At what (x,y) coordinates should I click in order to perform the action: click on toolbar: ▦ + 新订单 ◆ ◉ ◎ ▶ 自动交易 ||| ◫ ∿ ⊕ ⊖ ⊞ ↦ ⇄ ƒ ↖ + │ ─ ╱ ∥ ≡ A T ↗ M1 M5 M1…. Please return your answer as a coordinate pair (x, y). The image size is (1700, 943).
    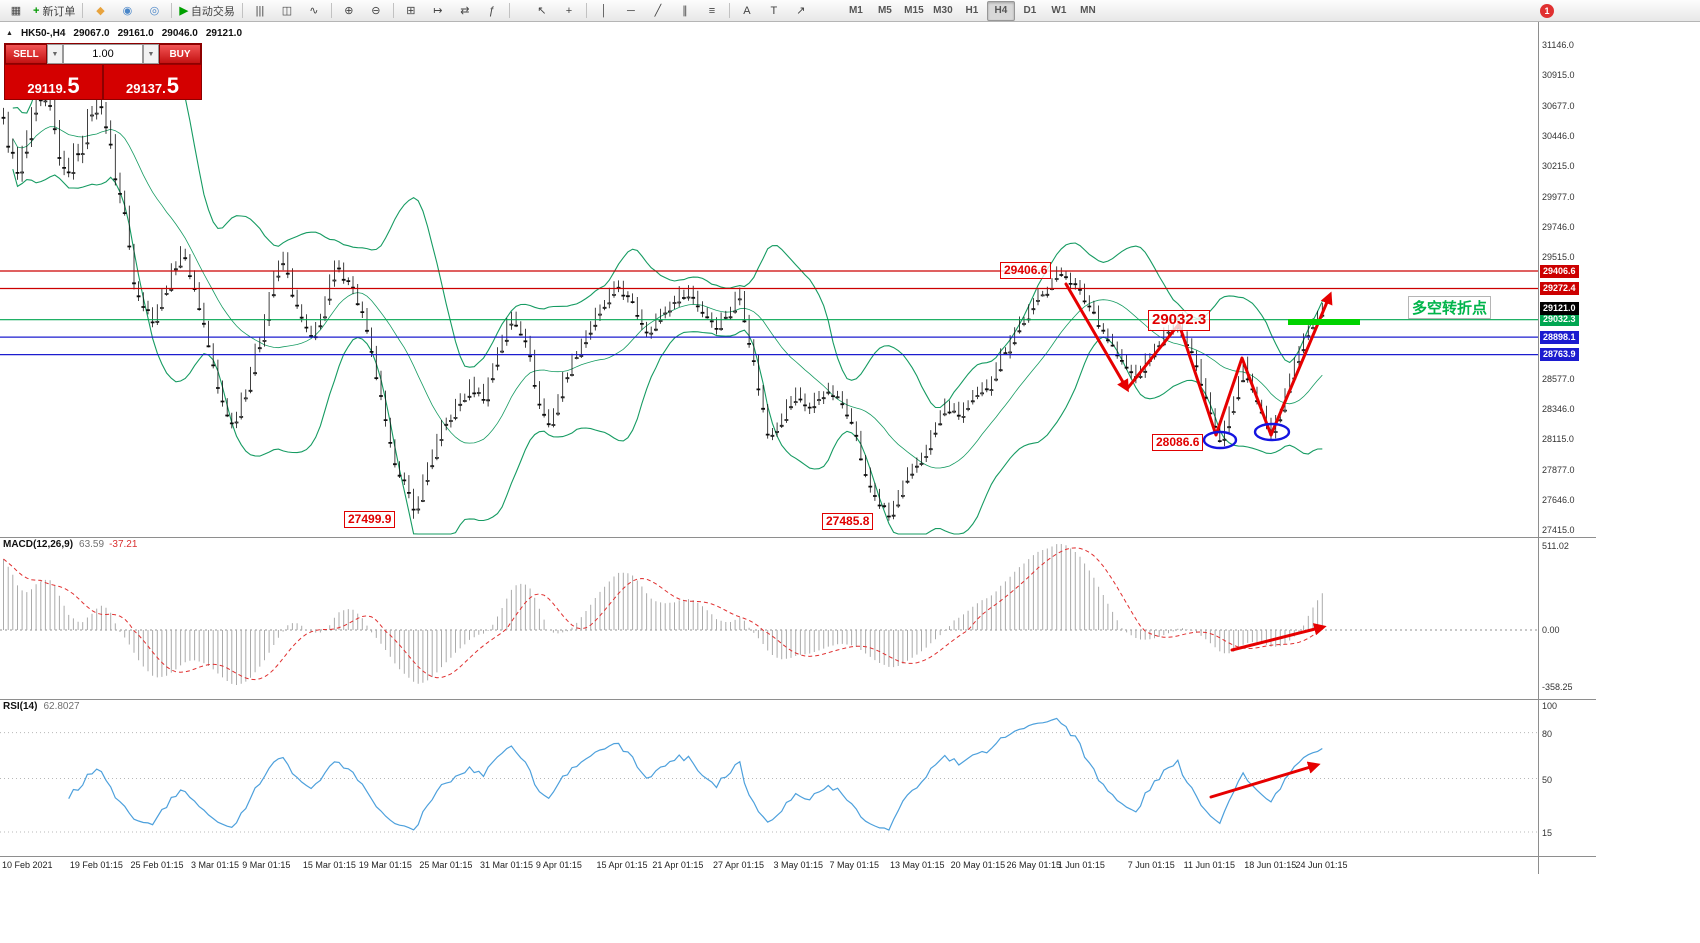
    Looking at the image, I should click on (850, 11).